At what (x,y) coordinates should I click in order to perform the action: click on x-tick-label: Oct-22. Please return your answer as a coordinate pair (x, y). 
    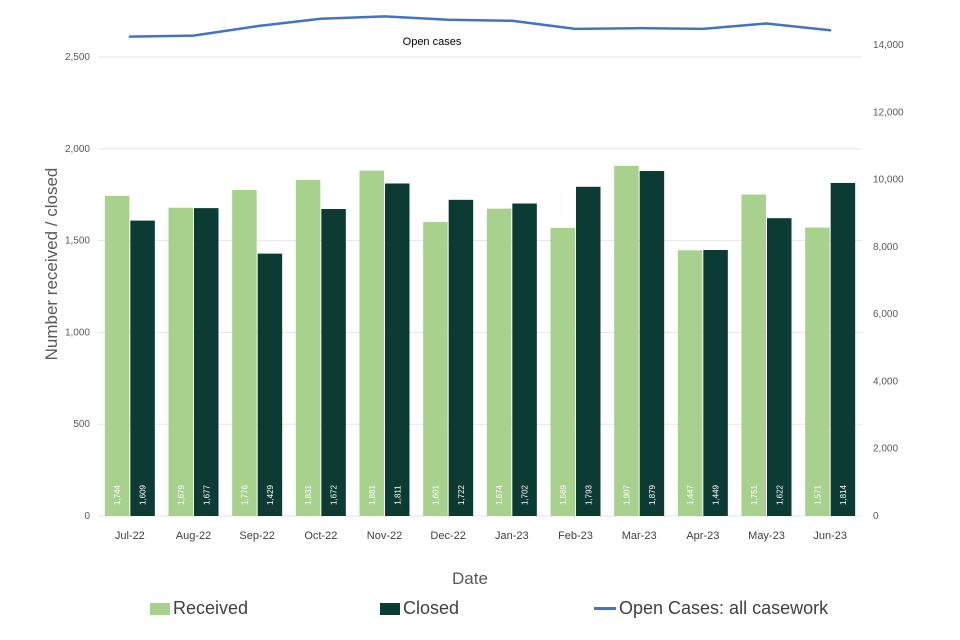
    Looking at the image, I should click on (320, 536).